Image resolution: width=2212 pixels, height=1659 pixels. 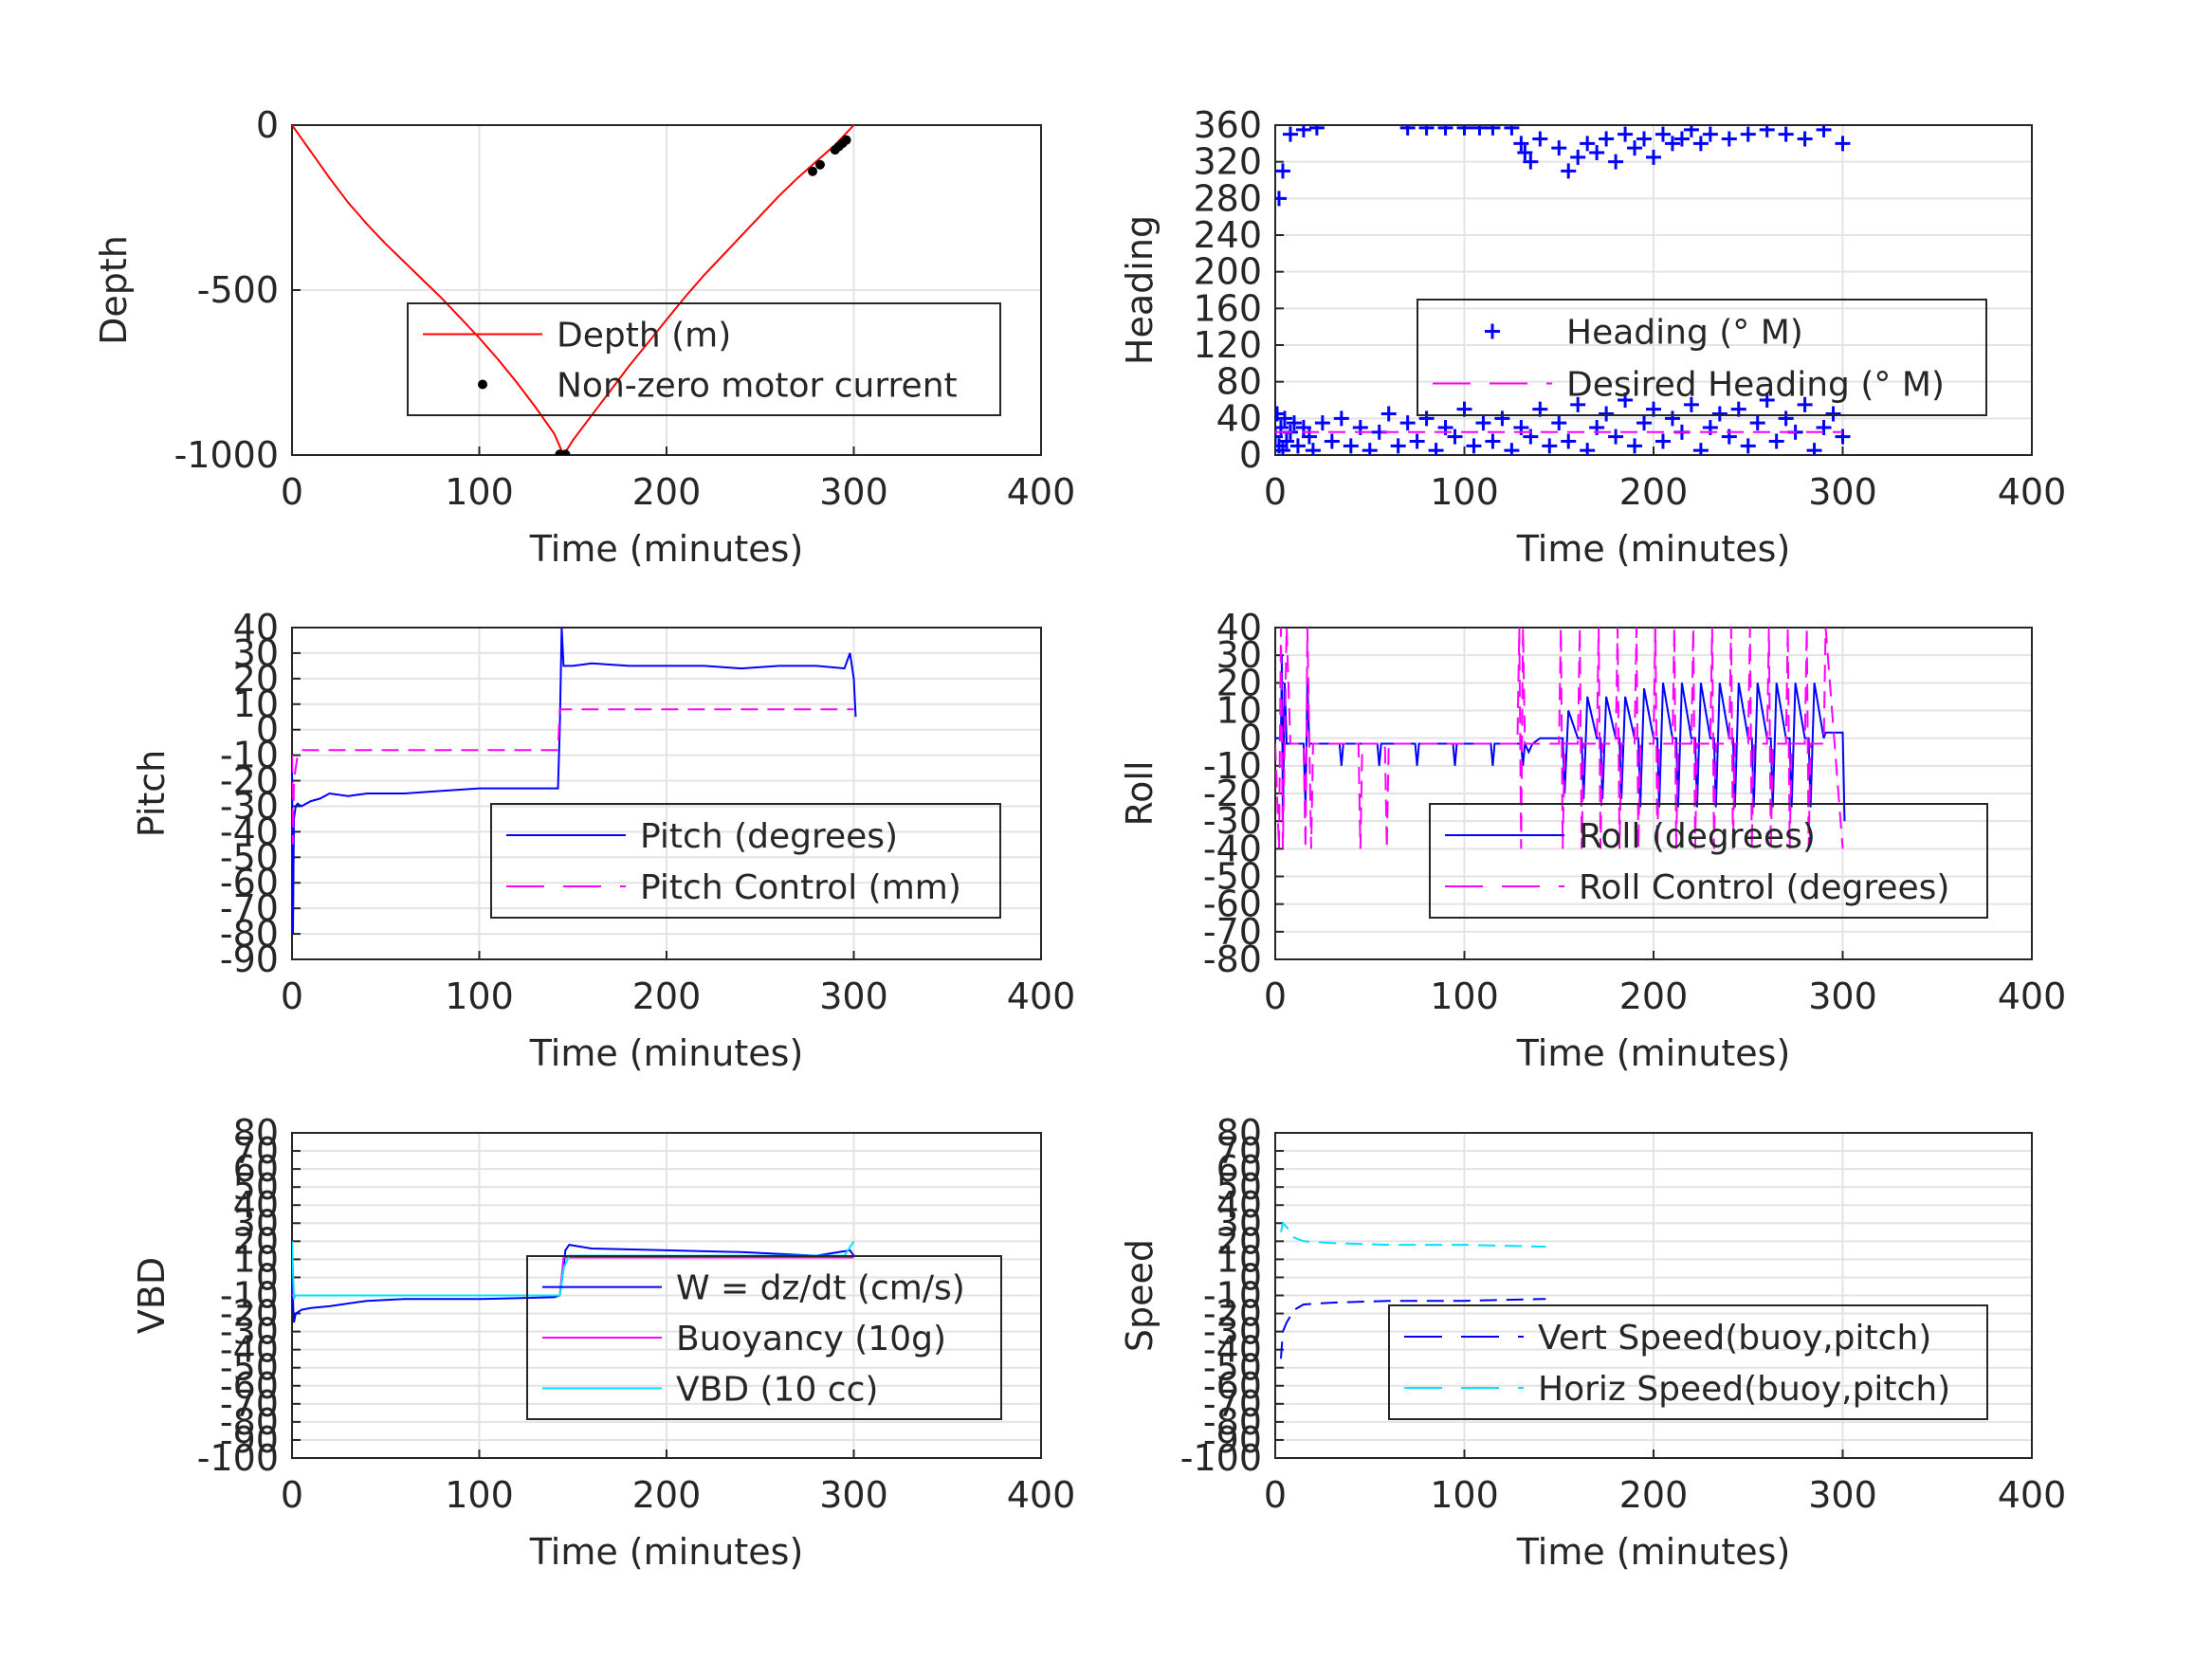 I want to click on y-tick-label: -80, so click(x=1232, y=959).